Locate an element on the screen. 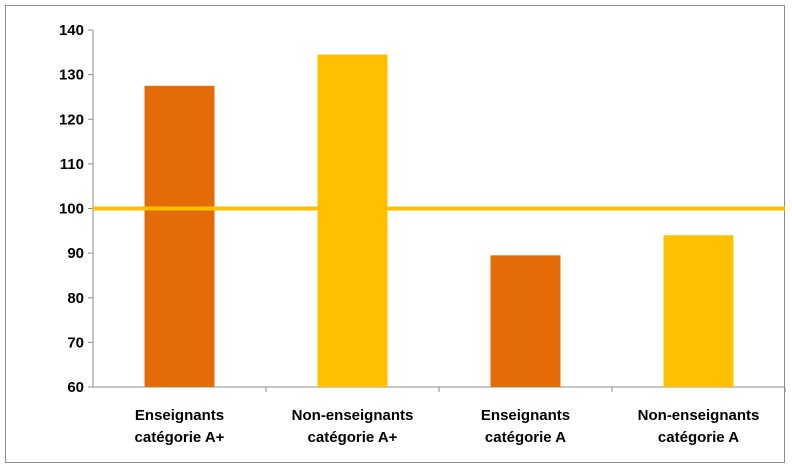 The width and height of the screenshot is (792, 469). y-tick-label: 70 is located at coordinates (75, 342).